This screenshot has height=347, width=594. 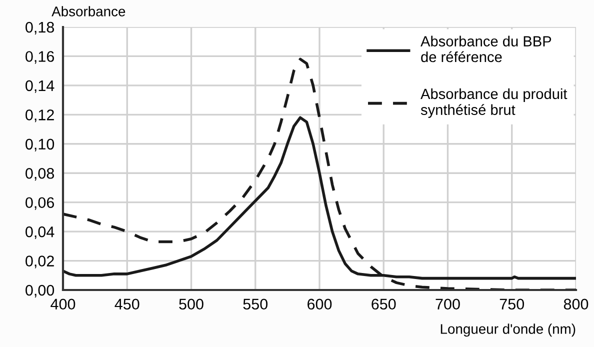 What do you see at coordinates (508, 330) in the screenshot?
I see `x-axis-title: Longueur d'onde (nm)` at bounding box center [508, 330].